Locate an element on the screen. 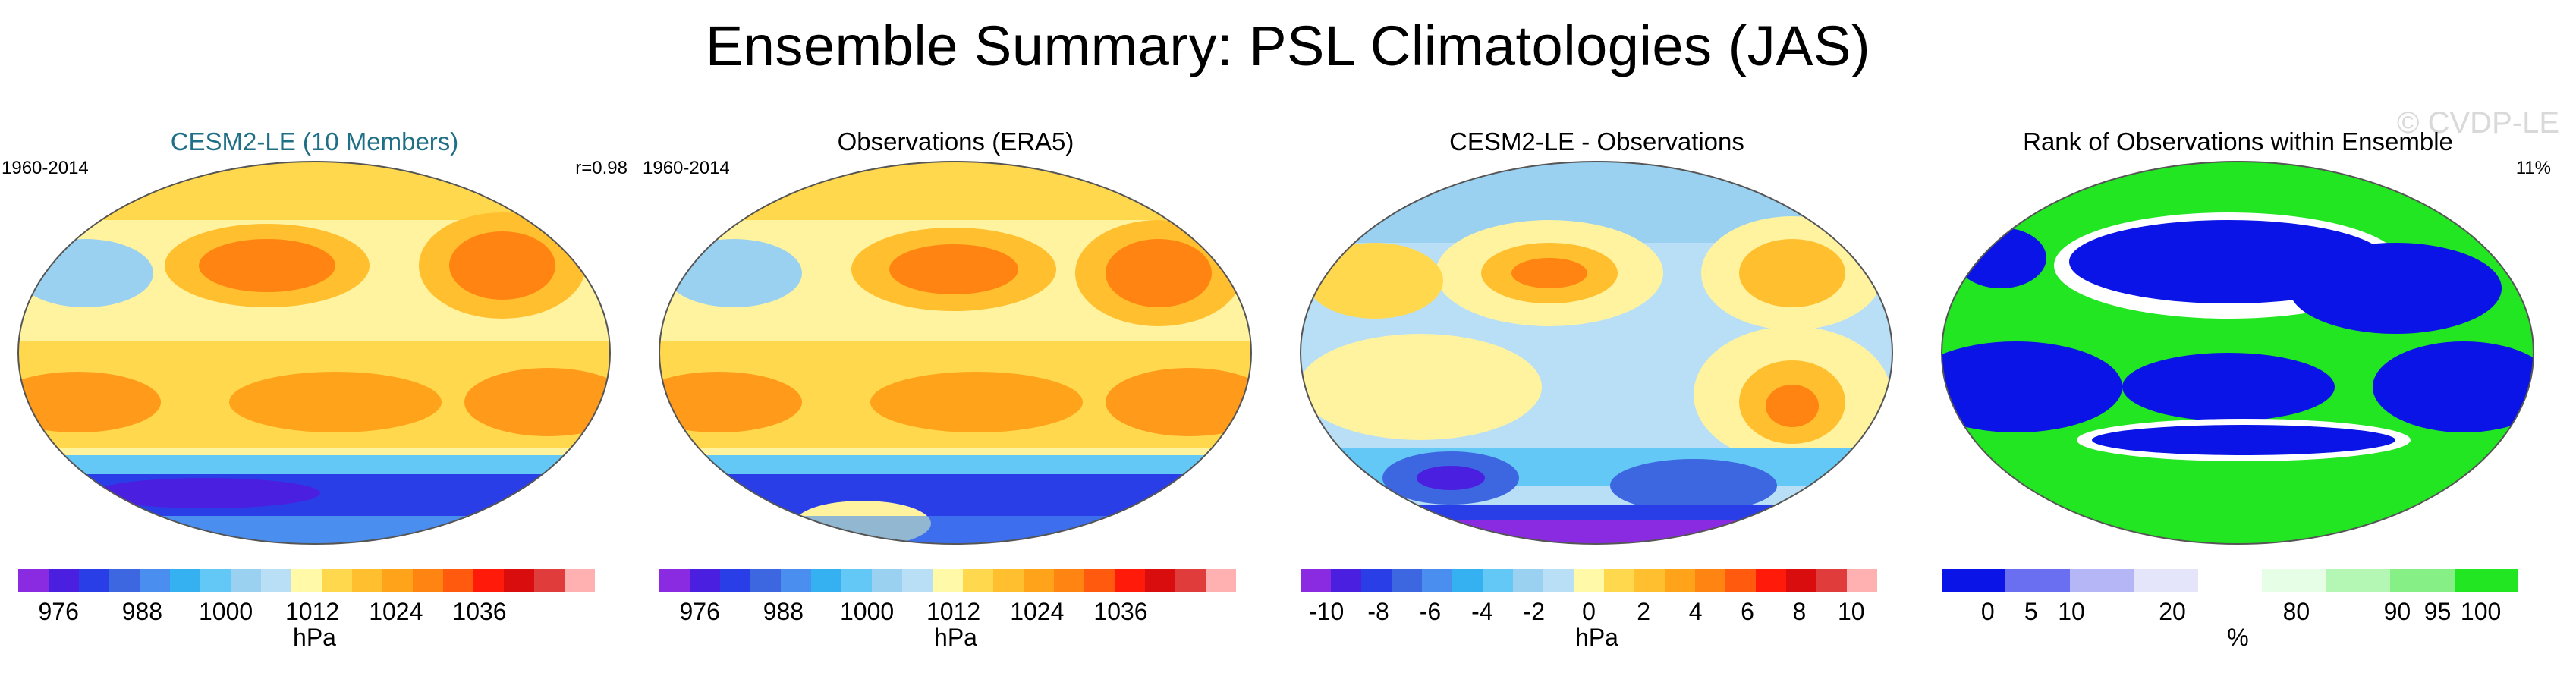  colorbar-tick-label: -2 is located at coordinates (1534, 611).